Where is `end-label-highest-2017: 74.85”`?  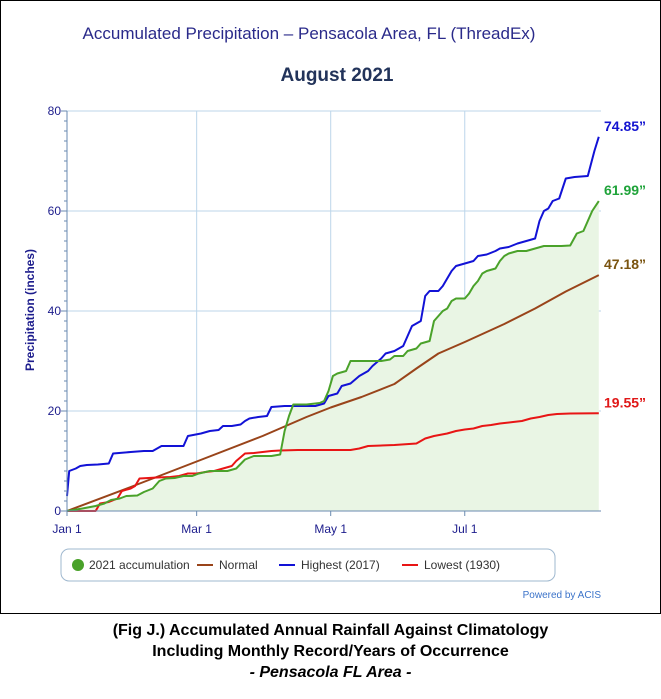
end-label-highest-2017: 74.85” is located at coordinates (625, 126).